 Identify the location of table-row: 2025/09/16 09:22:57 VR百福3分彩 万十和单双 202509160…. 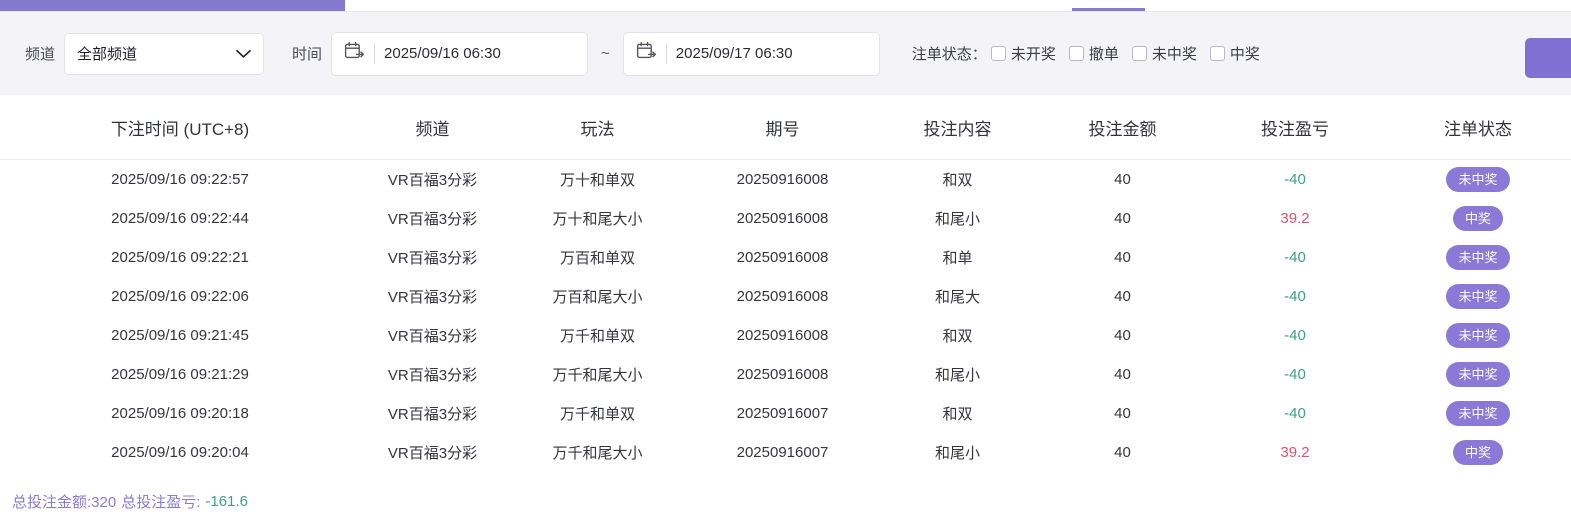
(785, 179).